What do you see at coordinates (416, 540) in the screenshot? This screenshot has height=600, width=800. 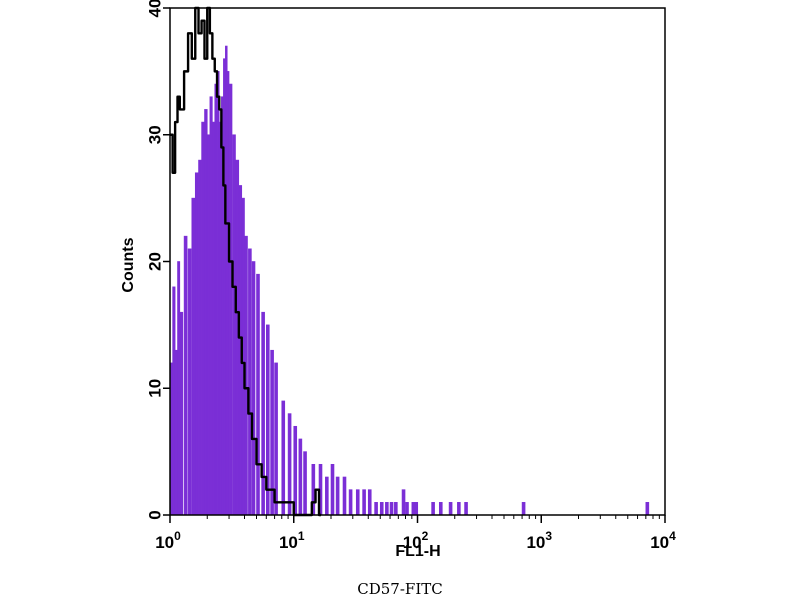 I see `x-tick-label: 10²` at bounding box center [416, 540].